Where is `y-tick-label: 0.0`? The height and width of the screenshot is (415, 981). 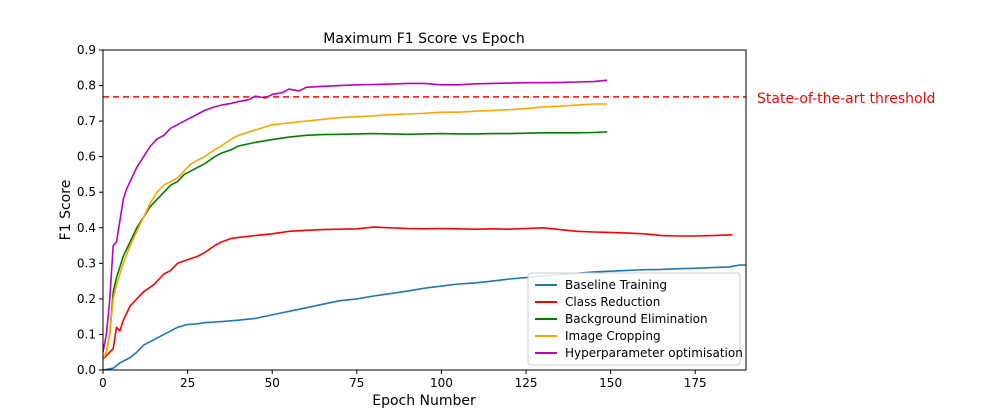 y-tick-label: 0.0 is located at coordinates (86, 370).